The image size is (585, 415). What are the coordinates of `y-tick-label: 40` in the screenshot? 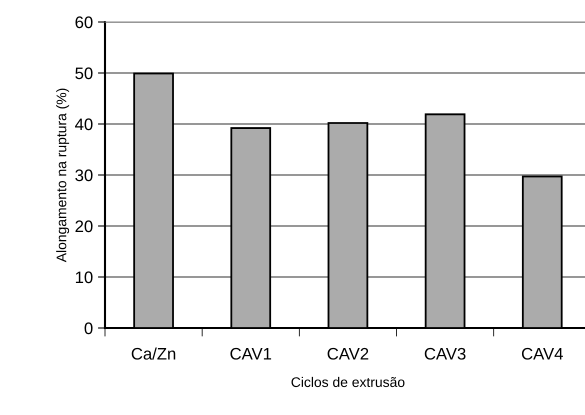 It's located at (84, 124).